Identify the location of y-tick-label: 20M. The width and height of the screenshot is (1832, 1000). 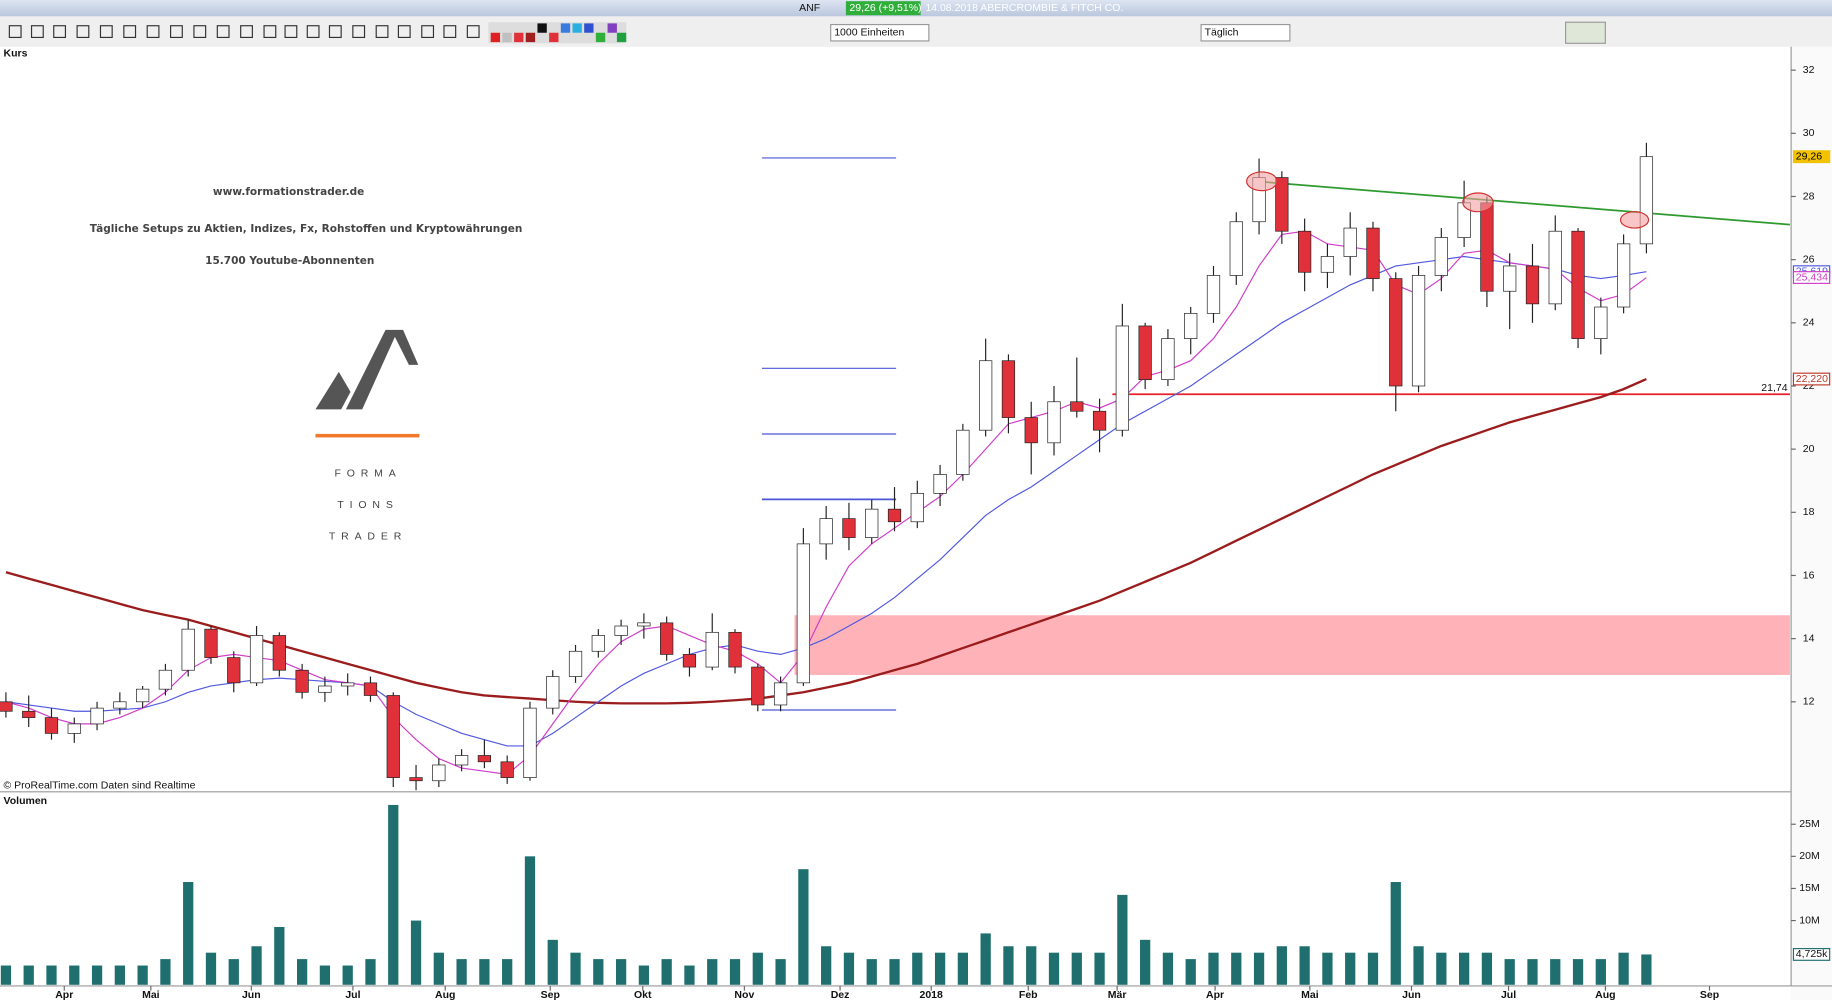
(1809, 856).